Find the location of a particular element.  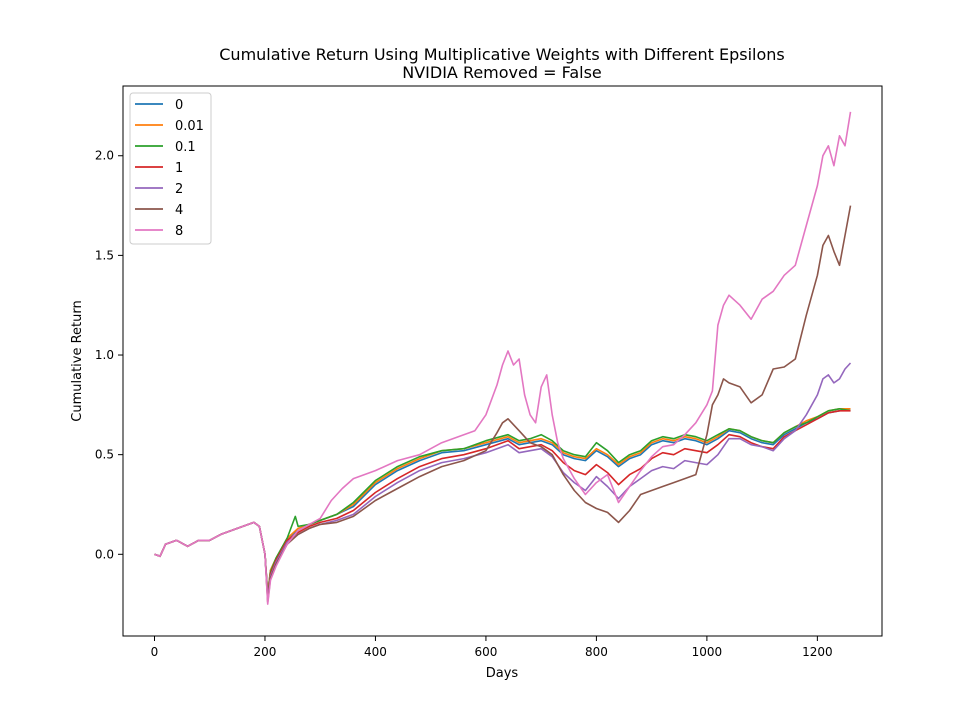

x-tick-label-3: 600 is located at coordinates (485, 652).